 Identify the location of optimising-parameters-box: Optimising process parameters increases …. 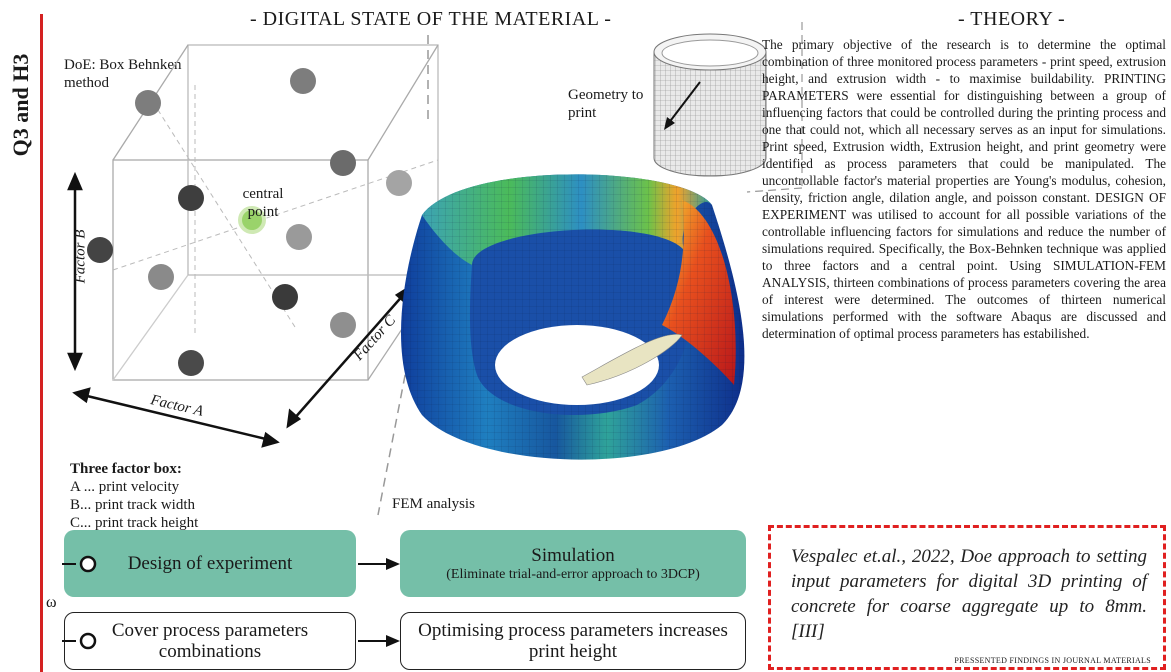
(573, 641).